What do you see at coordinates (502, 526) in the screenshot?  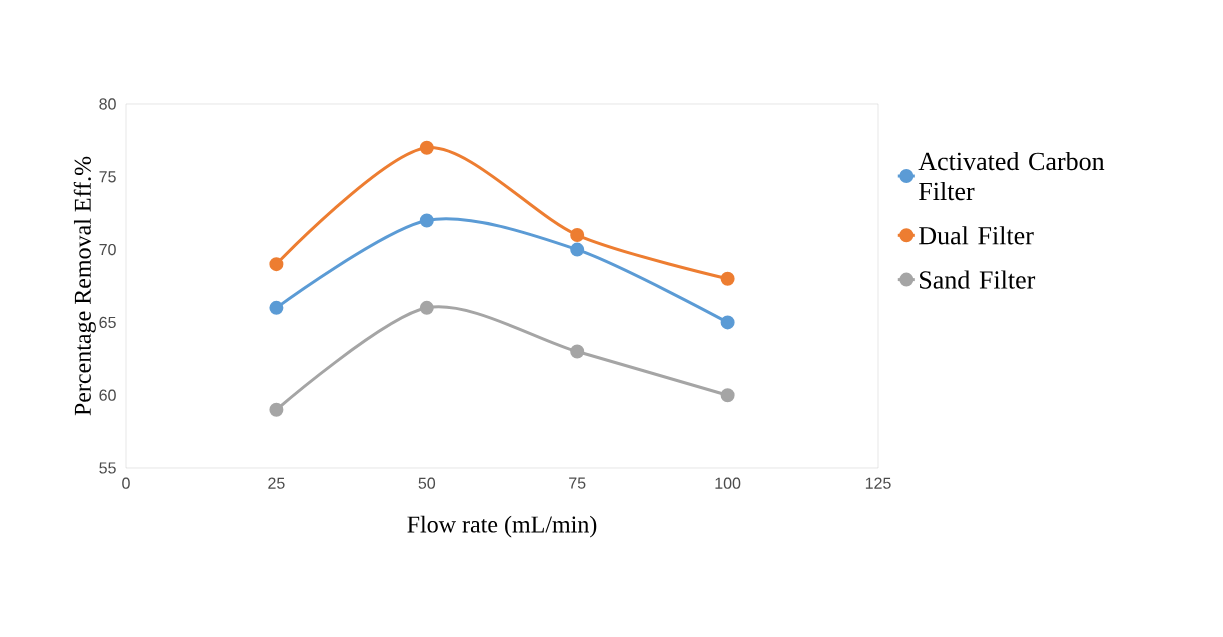 I see `x-axis-title: Flow rate (mL/min)` at bounding box center [502, 526].